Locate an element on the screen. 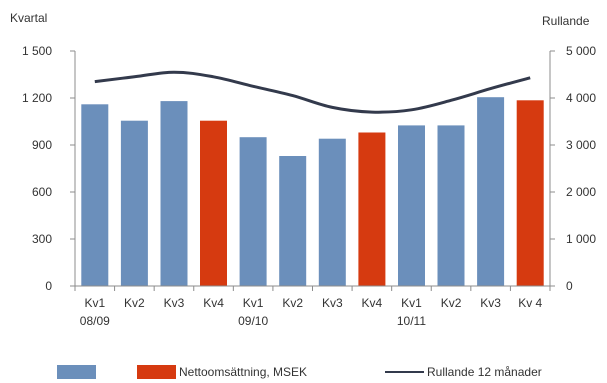  right-tick-label: 0 is located at coordinates (569, 286).